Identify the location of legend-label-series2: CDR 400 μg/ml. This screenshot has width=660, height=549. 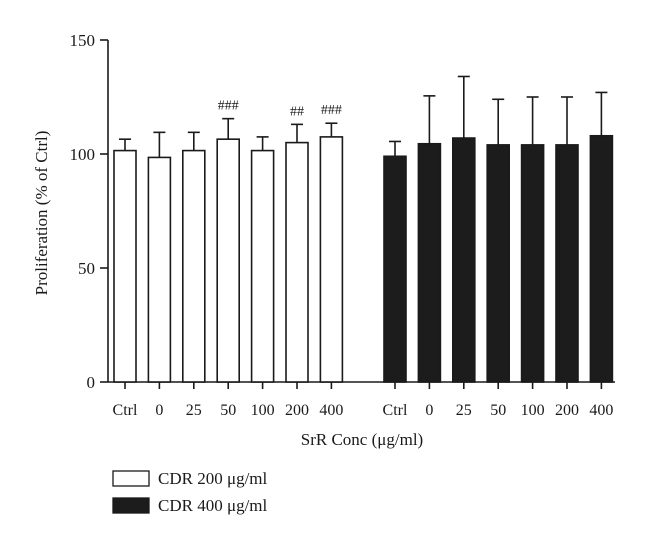
(213, 505).